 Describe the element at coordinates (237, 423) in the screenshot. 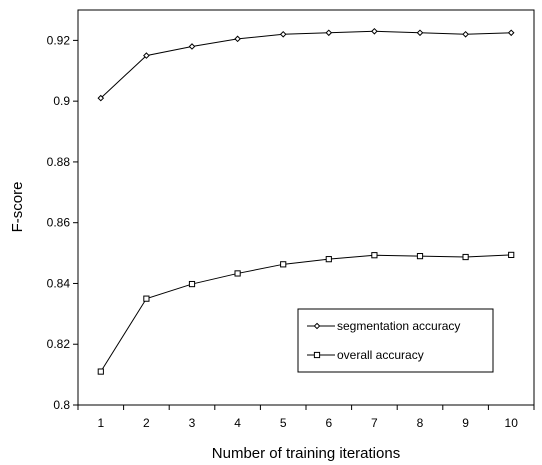

I see `x-tick-label: 4` at that location.